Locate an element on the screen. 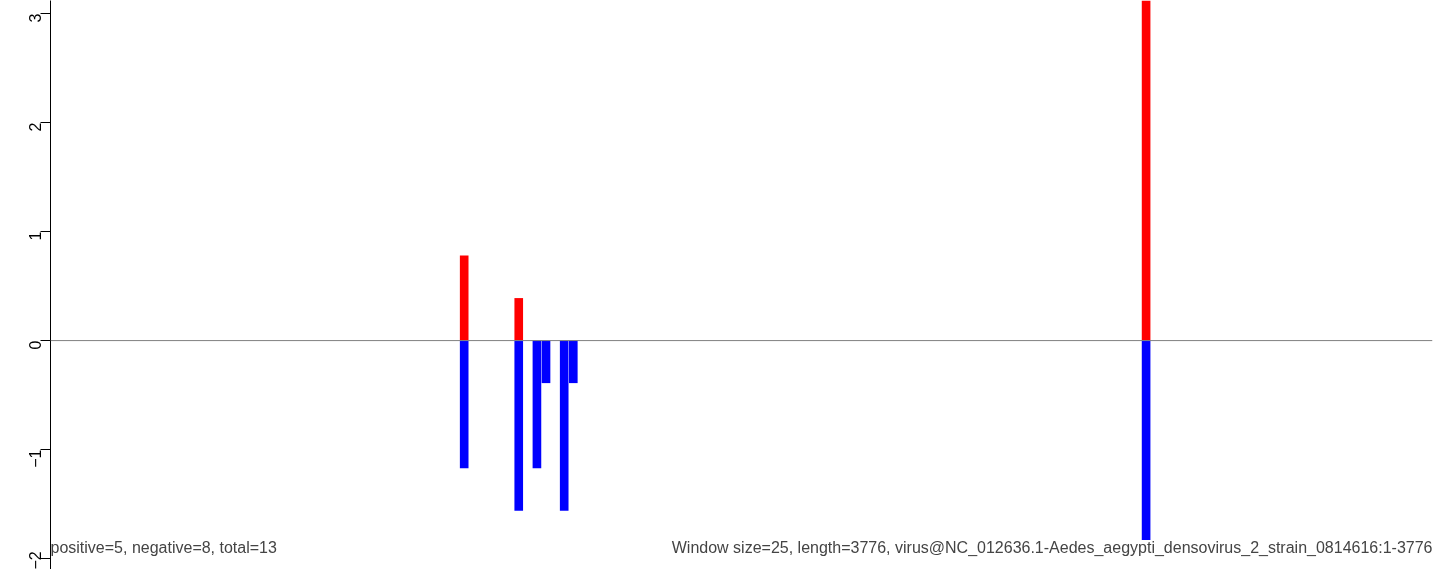 The height and width of the screenshot is (569, 1444). y-tick-label: −1 is located at coordinates (36, 458).